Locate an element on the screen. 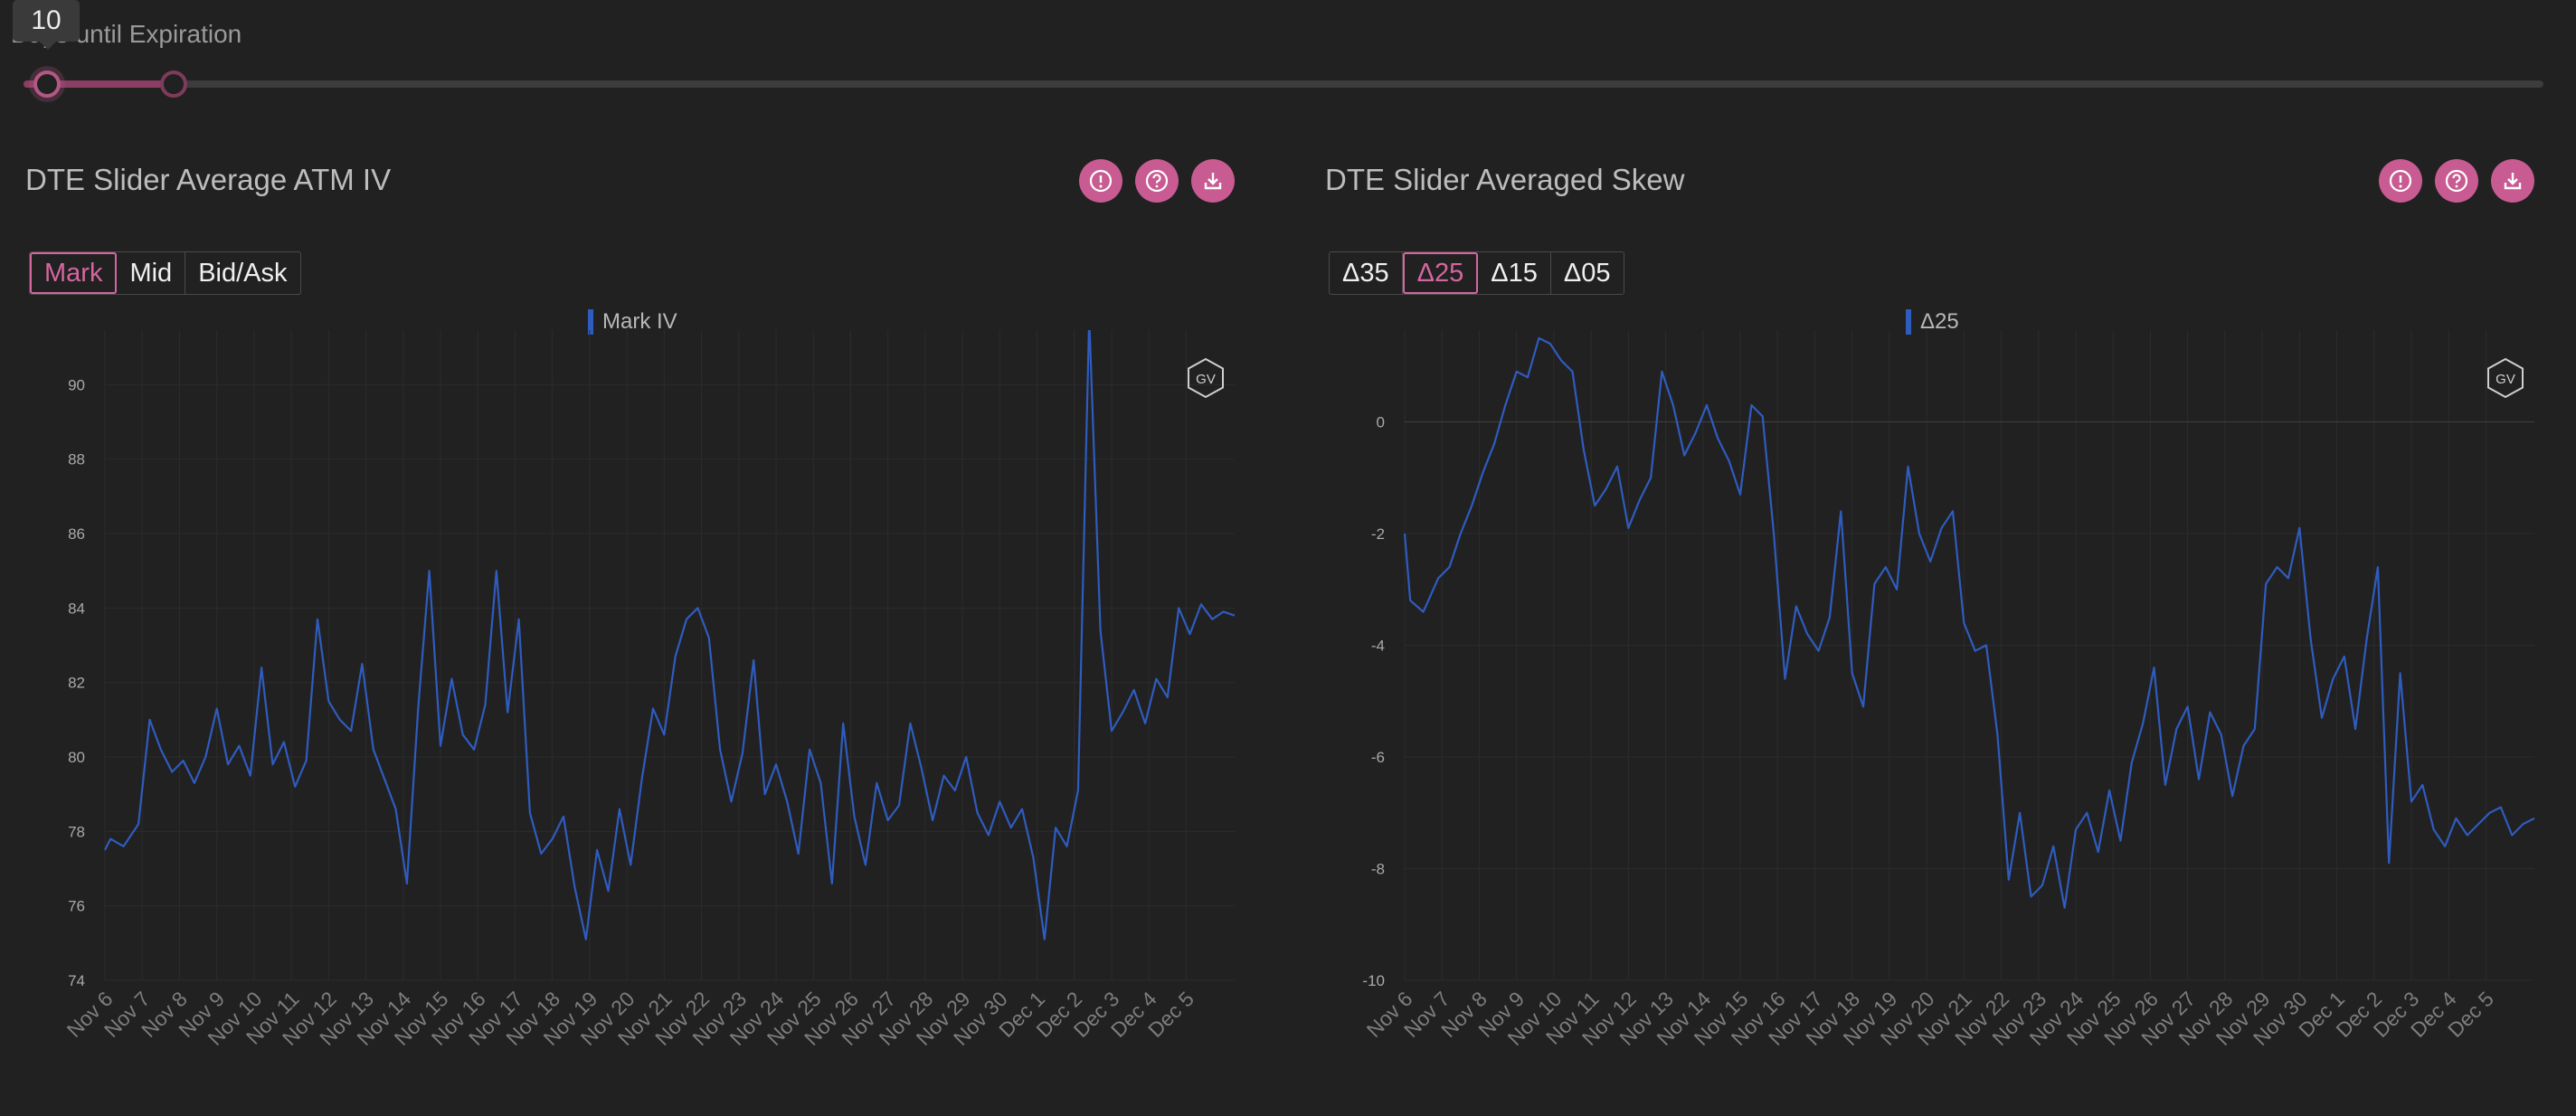  mark-button: Mark is located at coordinates (74, 273).